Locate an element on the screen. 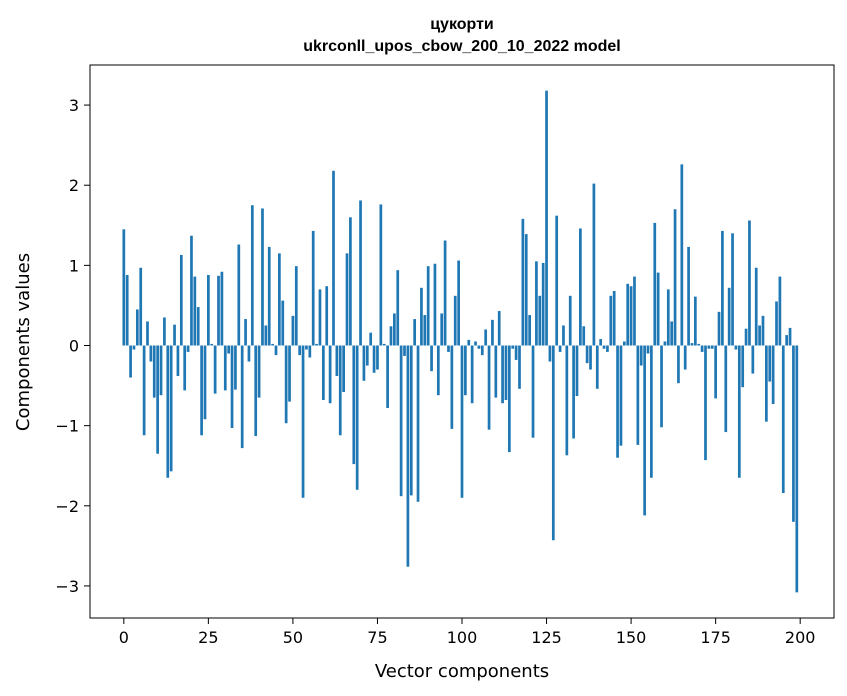  y-axis: −3 −2 −1 0 1 2 3 is located at coordinates (72, 346).